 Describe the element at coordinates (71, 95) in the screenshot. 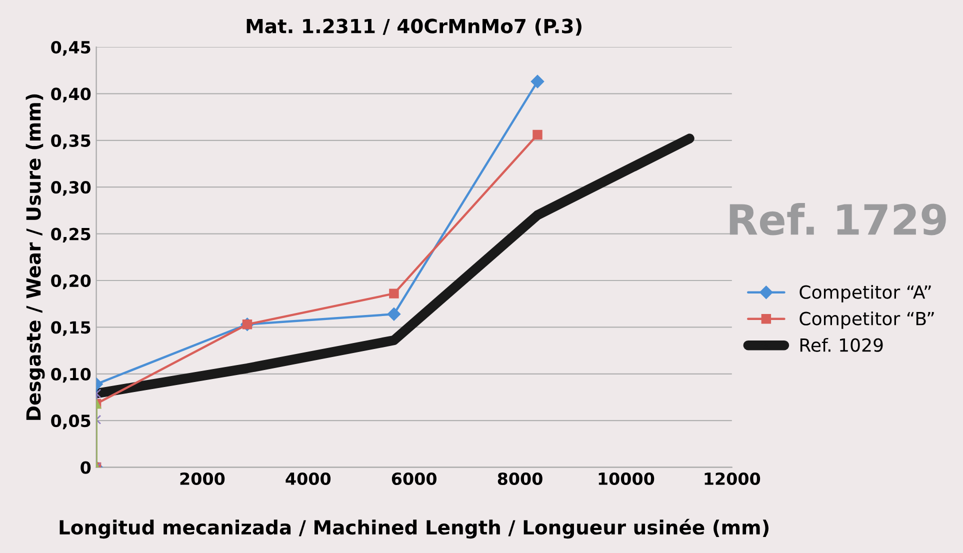

I see `y-tick-label: 0,40` at that location.